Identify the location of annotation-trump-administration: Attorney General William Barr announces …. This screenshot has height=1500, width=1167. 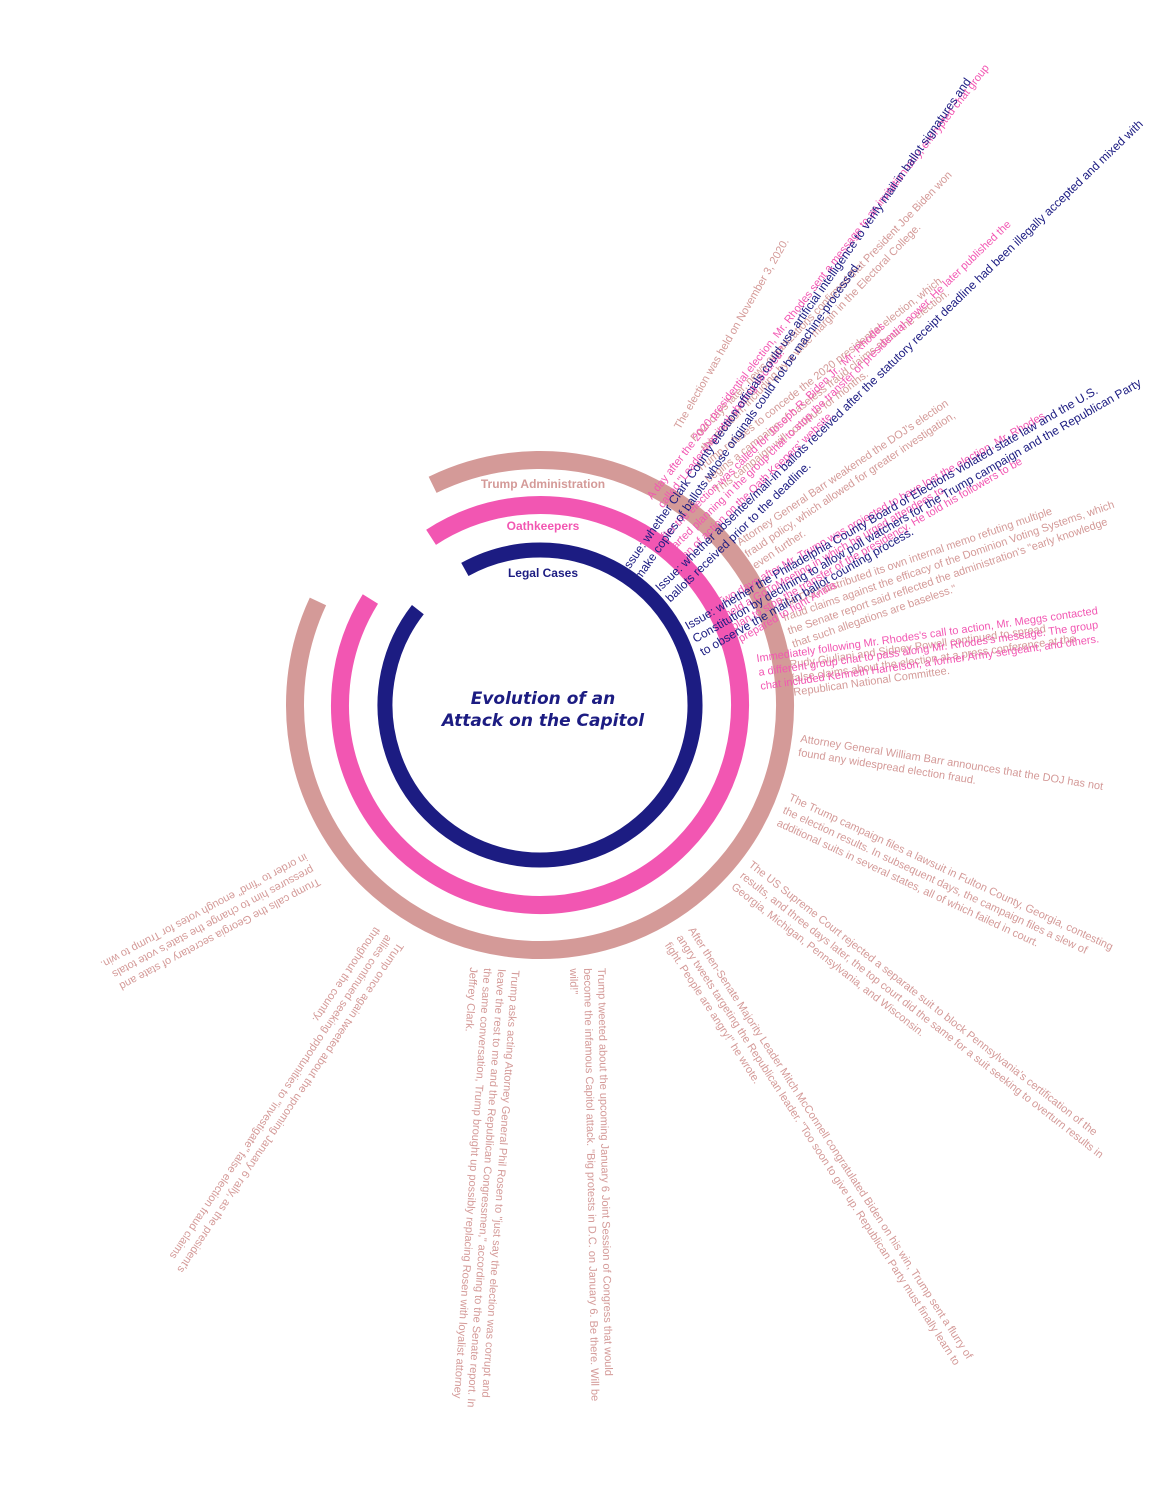
(950, 770).